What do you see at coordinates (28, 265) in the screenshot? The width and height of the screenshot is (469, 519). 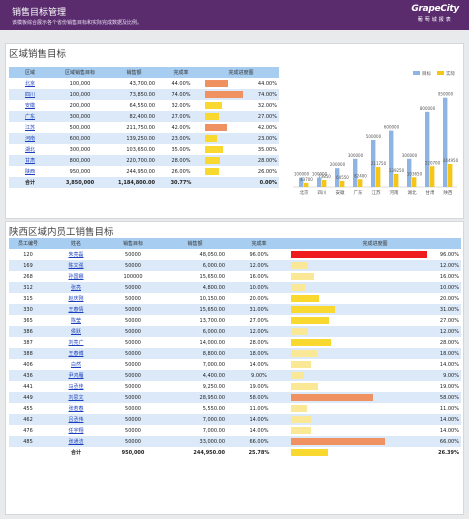 I see `employee-id: 169` at bounding box center [28, 265].